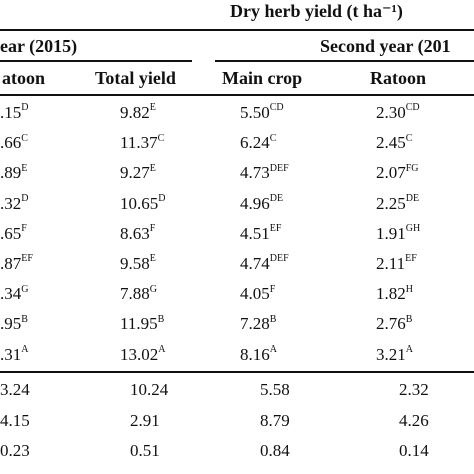 This screenshot has height=474, width=474. Describe the element at coordinates (262, 111) in the screenshot. I see `table-cell: 5.50CD` at that location.